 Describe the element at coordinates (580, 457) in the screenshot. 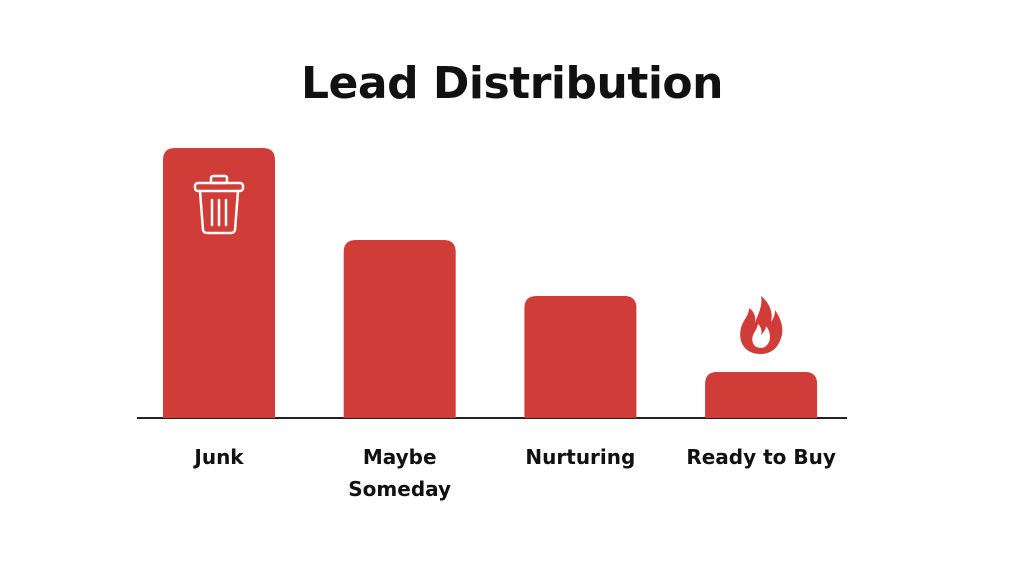

I see `category-label: Nurturing` at that location.